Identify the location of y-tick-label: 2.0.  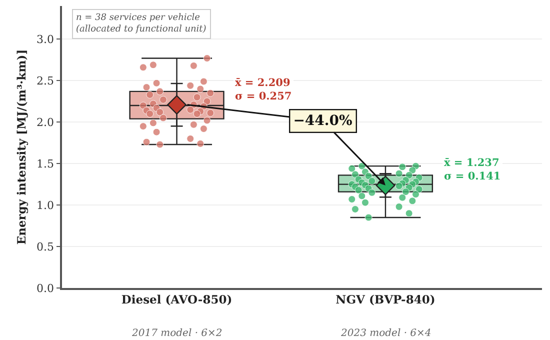
(45, 122).